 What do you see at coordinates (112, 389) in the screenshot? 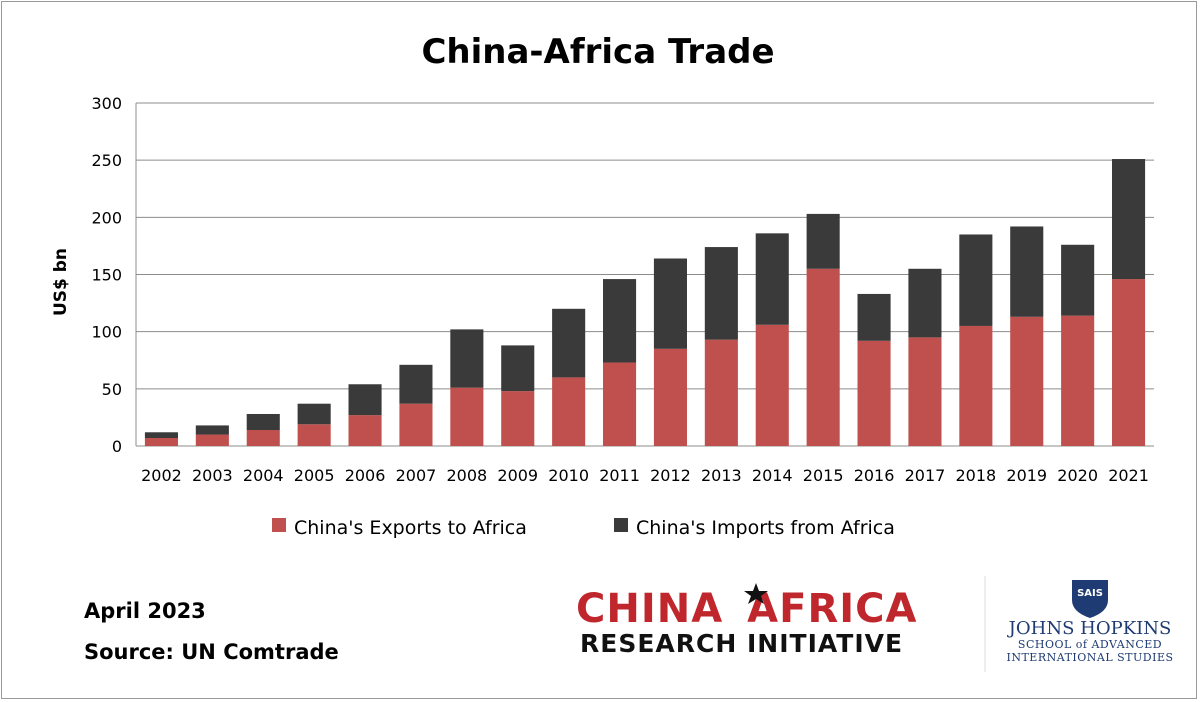
I see `y-tick-label: 50` at bounding box center [112, 389].